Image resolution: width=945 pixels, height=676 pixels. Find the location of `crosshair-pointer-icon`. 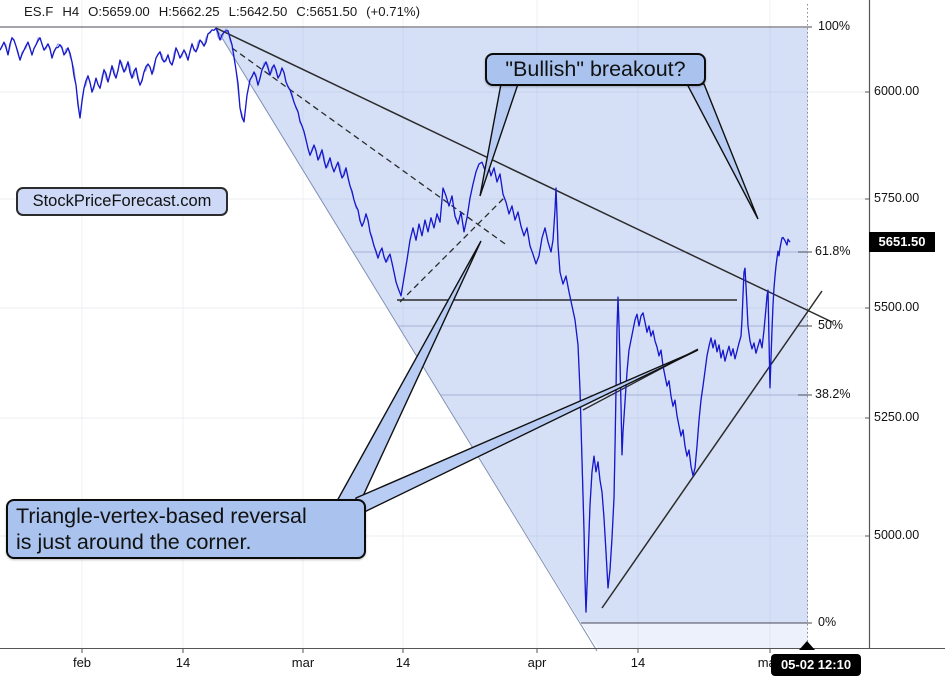

crosshair-pointer-icon is located at coordinates (807, 645).